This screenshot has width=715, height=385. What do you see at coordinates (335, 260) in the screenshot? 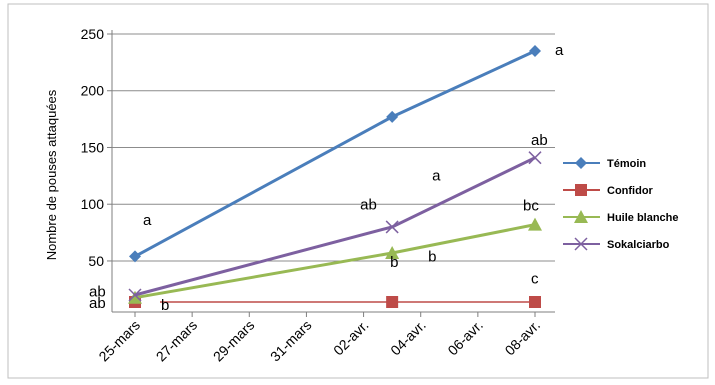
I see `series-huile-blanche` at bounding box center [335, 260].